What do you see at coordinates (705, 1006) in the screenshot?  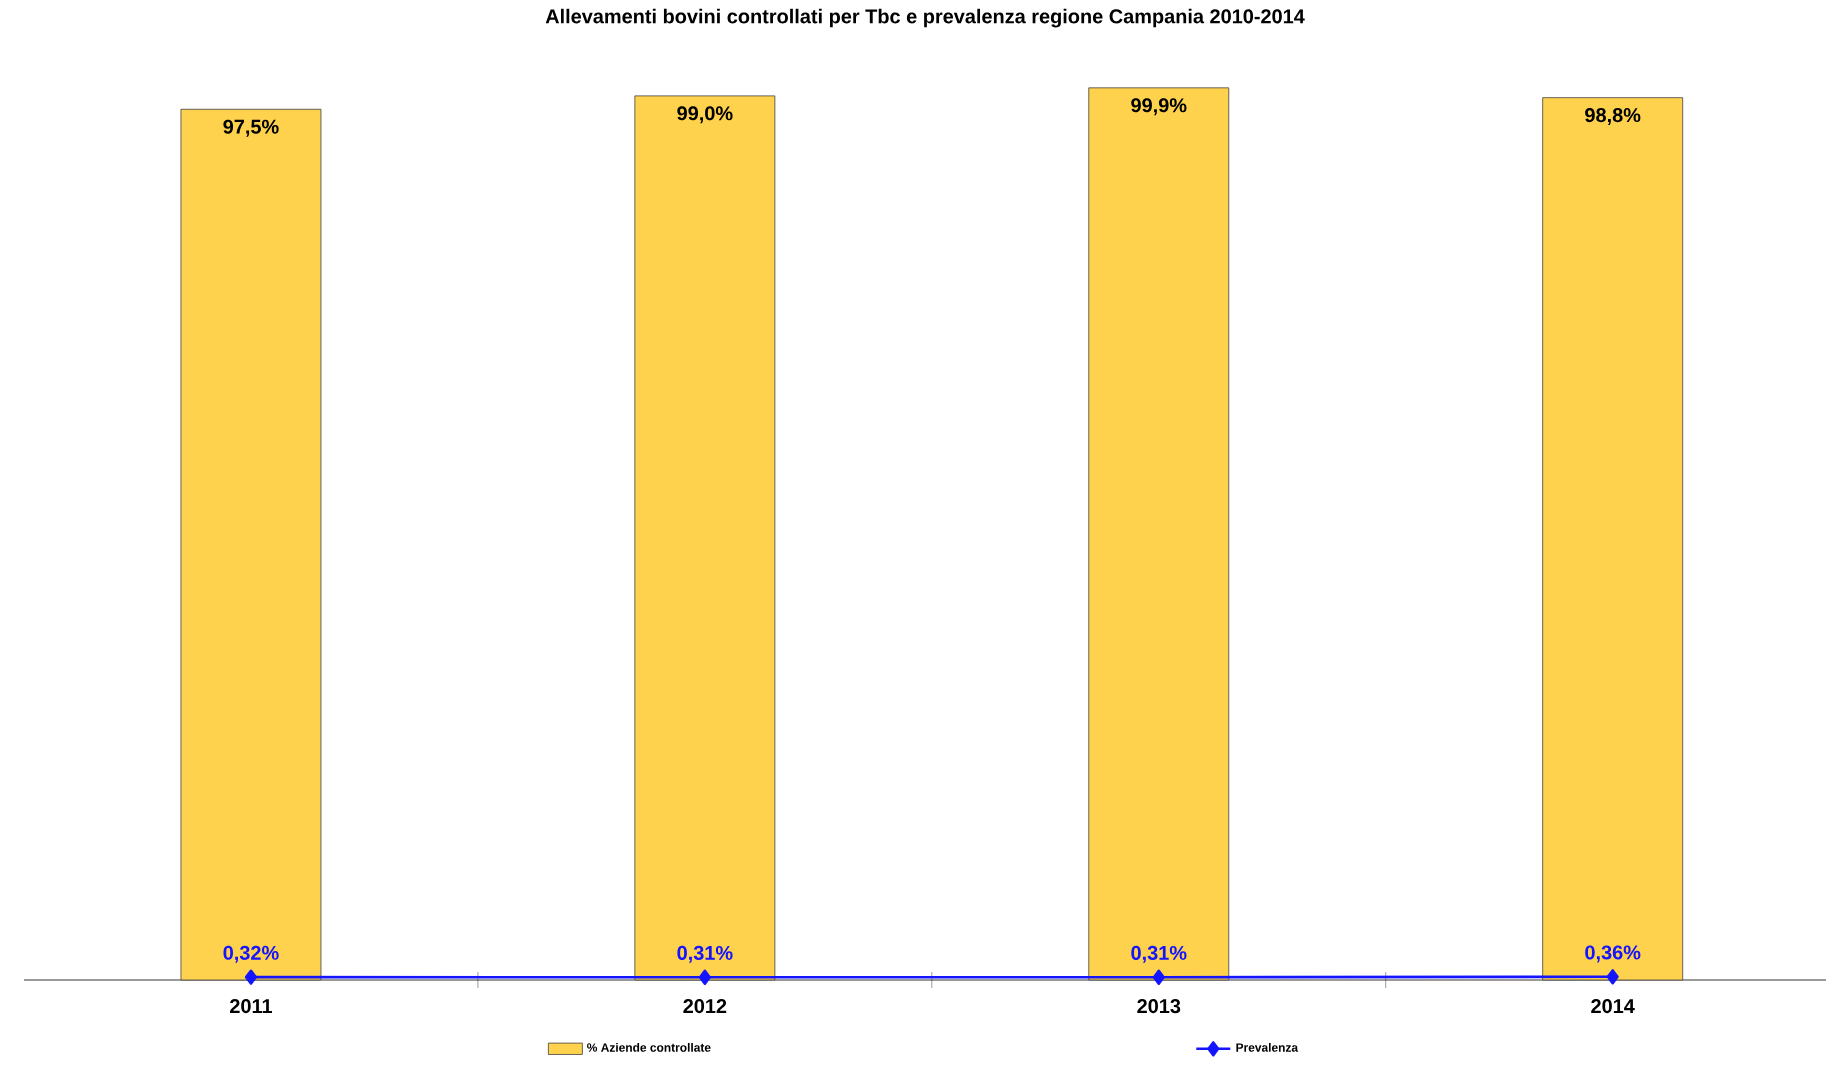 I see `x-tick-label: 2012` at bounding box center [705, 1006].